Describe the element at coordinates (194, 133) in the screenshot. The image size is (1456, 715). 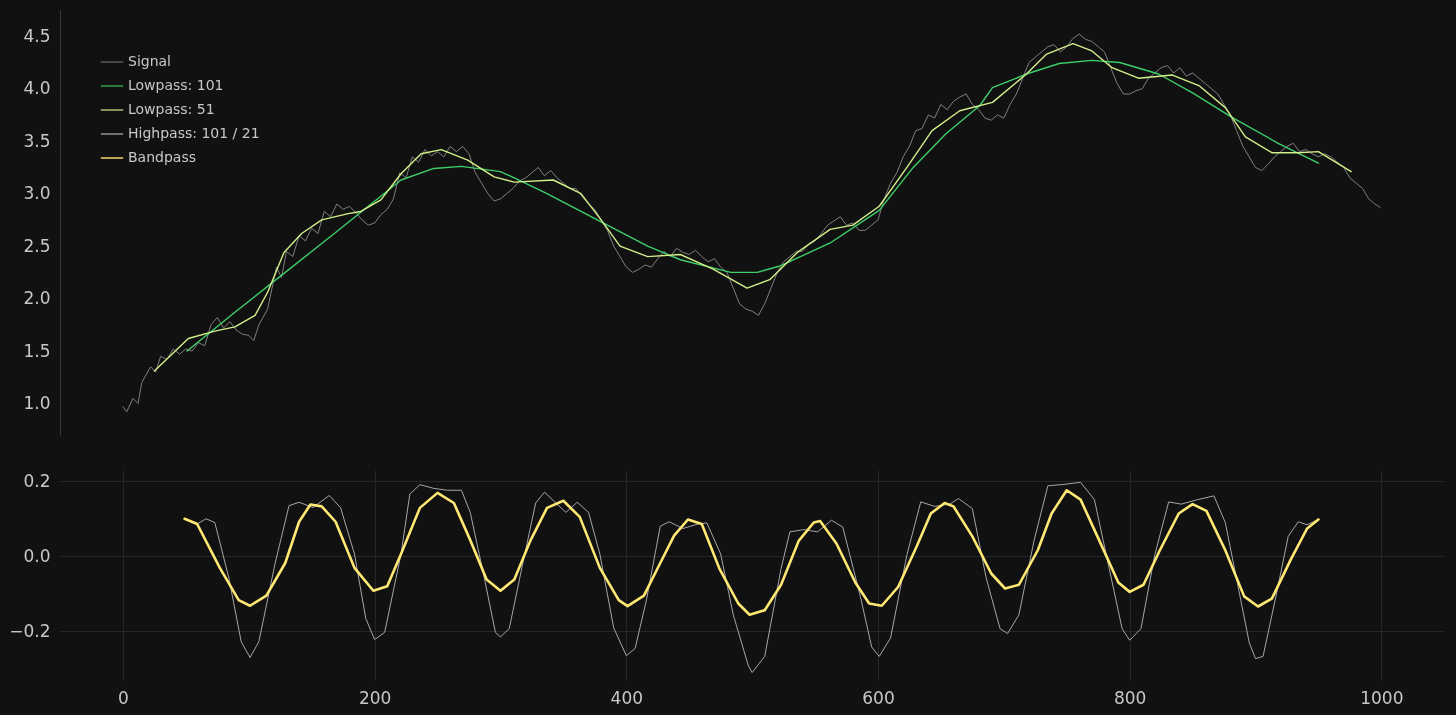
I see `legend-label: Highpass: 101 / 21` at that location.